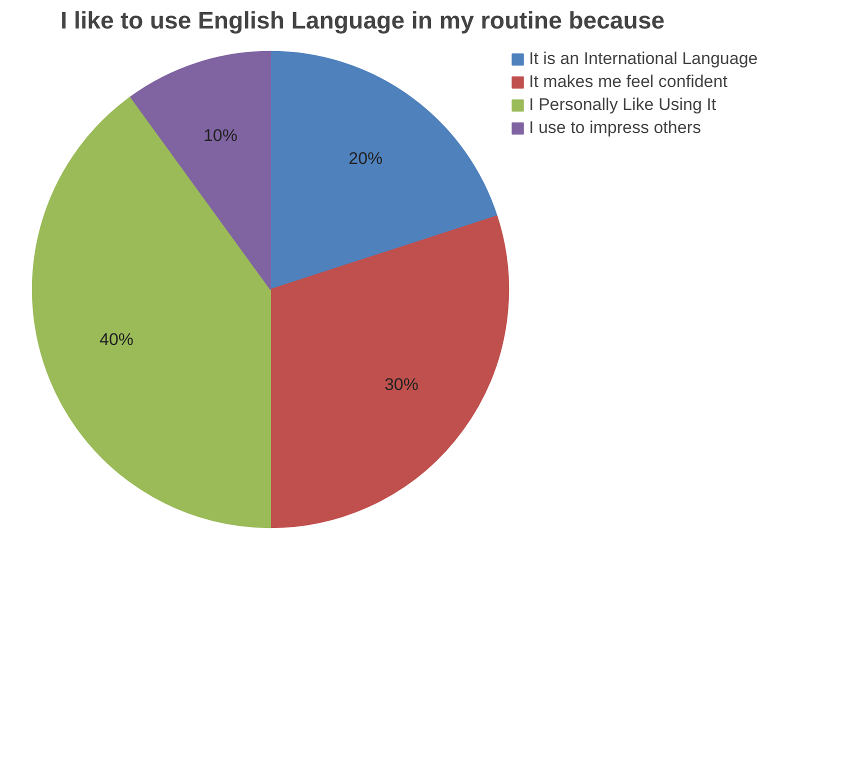 The height and width of the screenshot is (758, 868). Describe the element at coordinates (615, 128) in the screenshot. I see `legend-label: I use to impress others` at that location.